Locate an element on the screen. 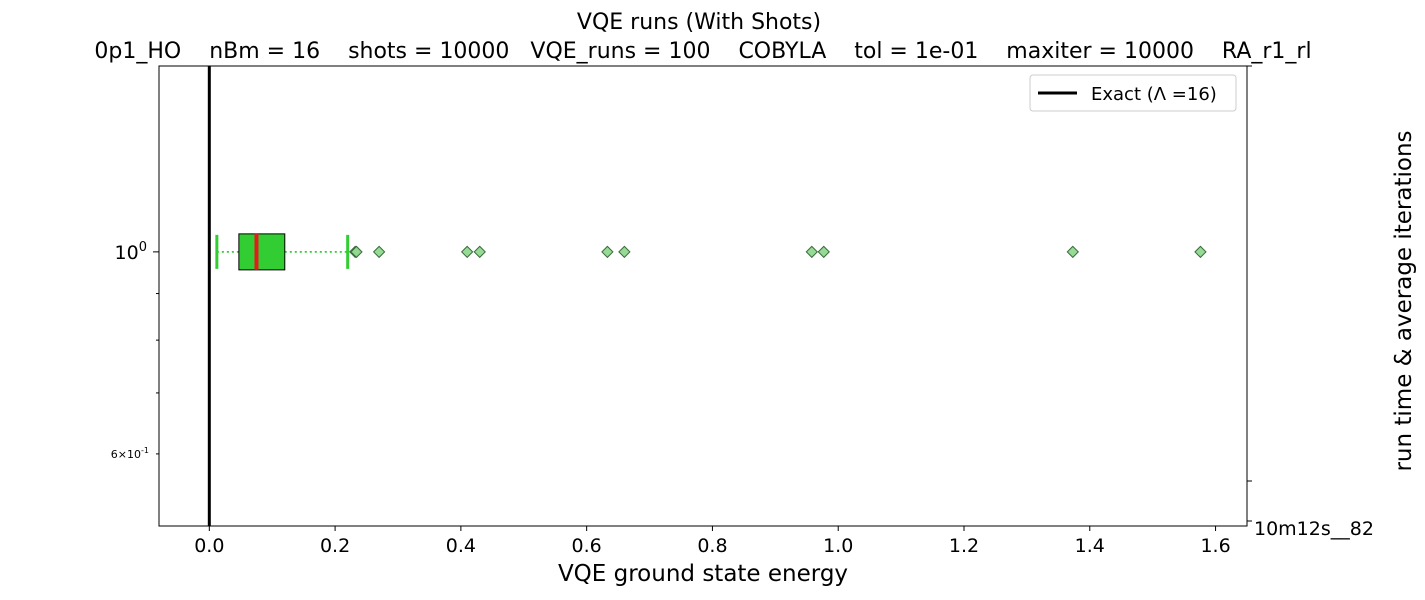  x-tick-label: 1.6 is located at coordinates (1215, 546).